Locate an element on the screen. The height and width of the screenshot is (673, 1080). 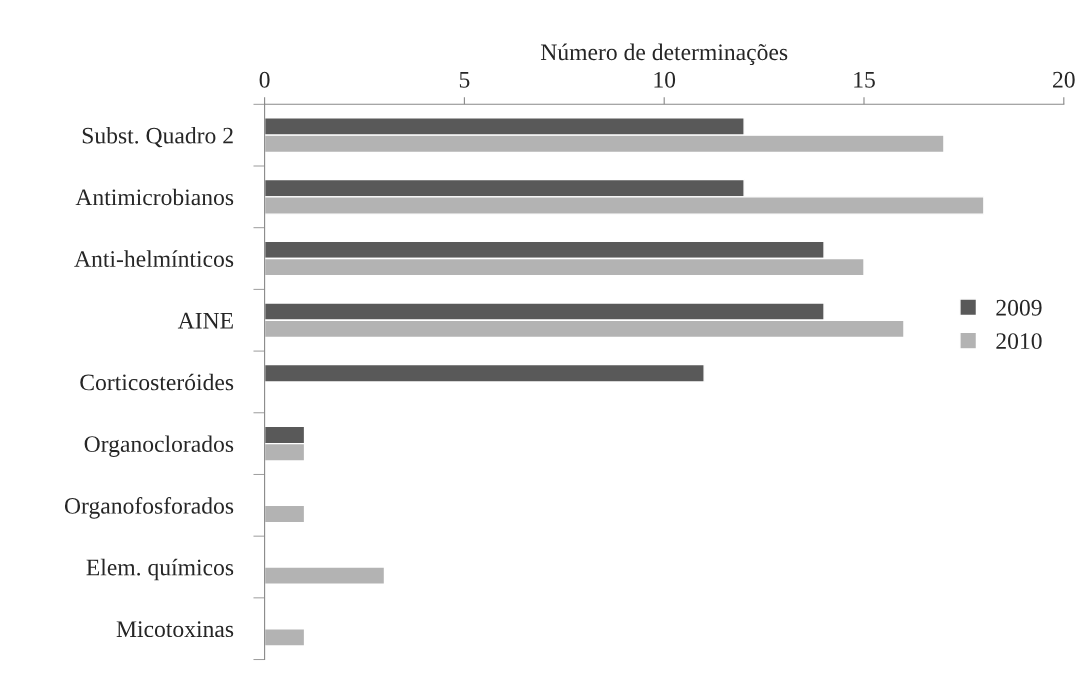
y-tick-label: AINE is located at coordinates (205, 320).